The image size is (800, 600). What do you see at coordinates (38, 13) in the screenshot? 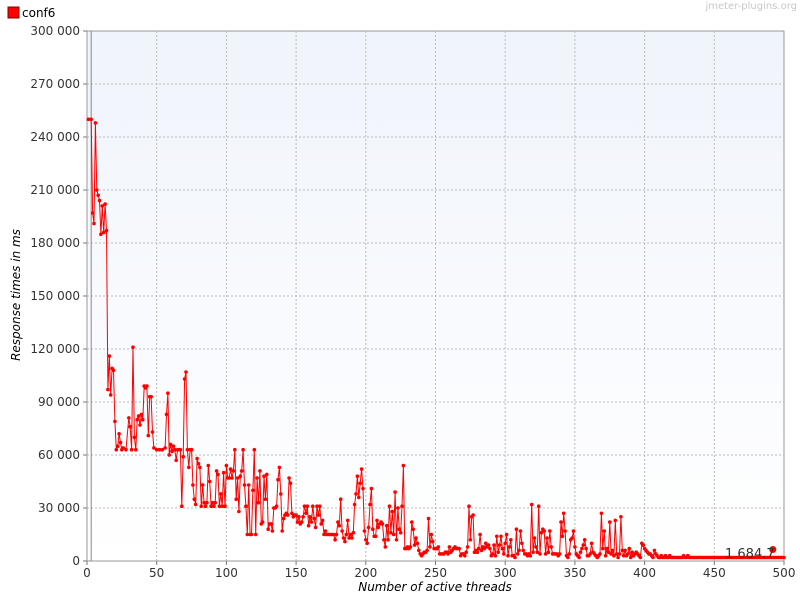
I see `legend-label: conf6` at bounding box center [38, 13].